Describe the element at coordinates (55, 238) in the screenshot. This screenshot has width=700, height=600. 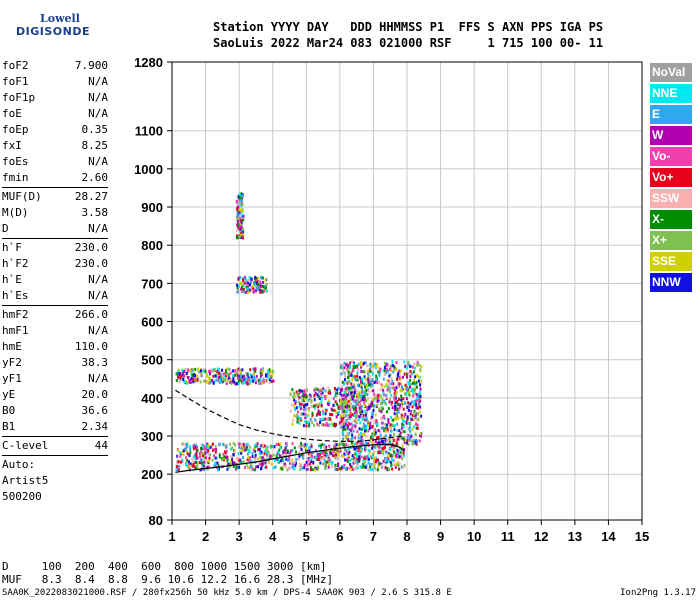
I see `param-separator` at that location.